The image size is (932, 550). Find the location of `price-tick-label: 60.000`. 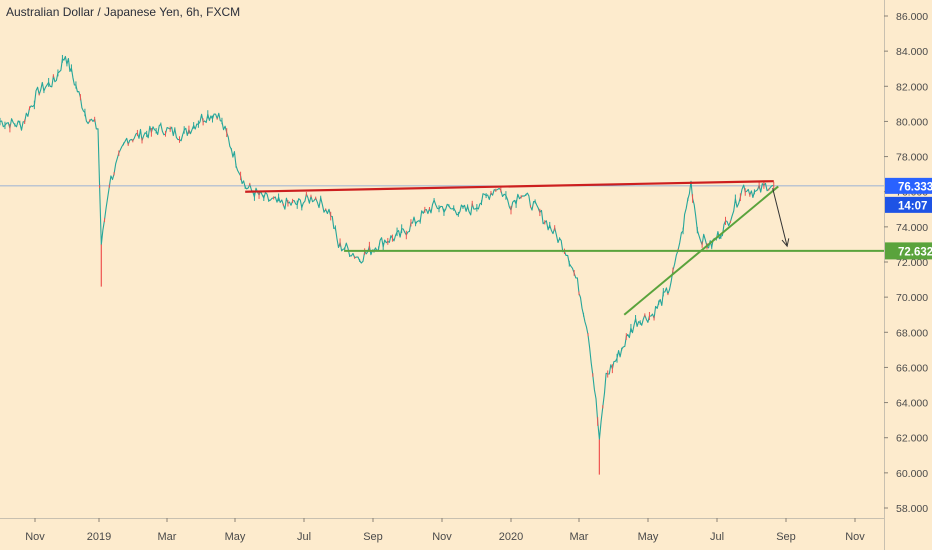

price-tick-label: 60.000 is located at coordinates (912, 474).